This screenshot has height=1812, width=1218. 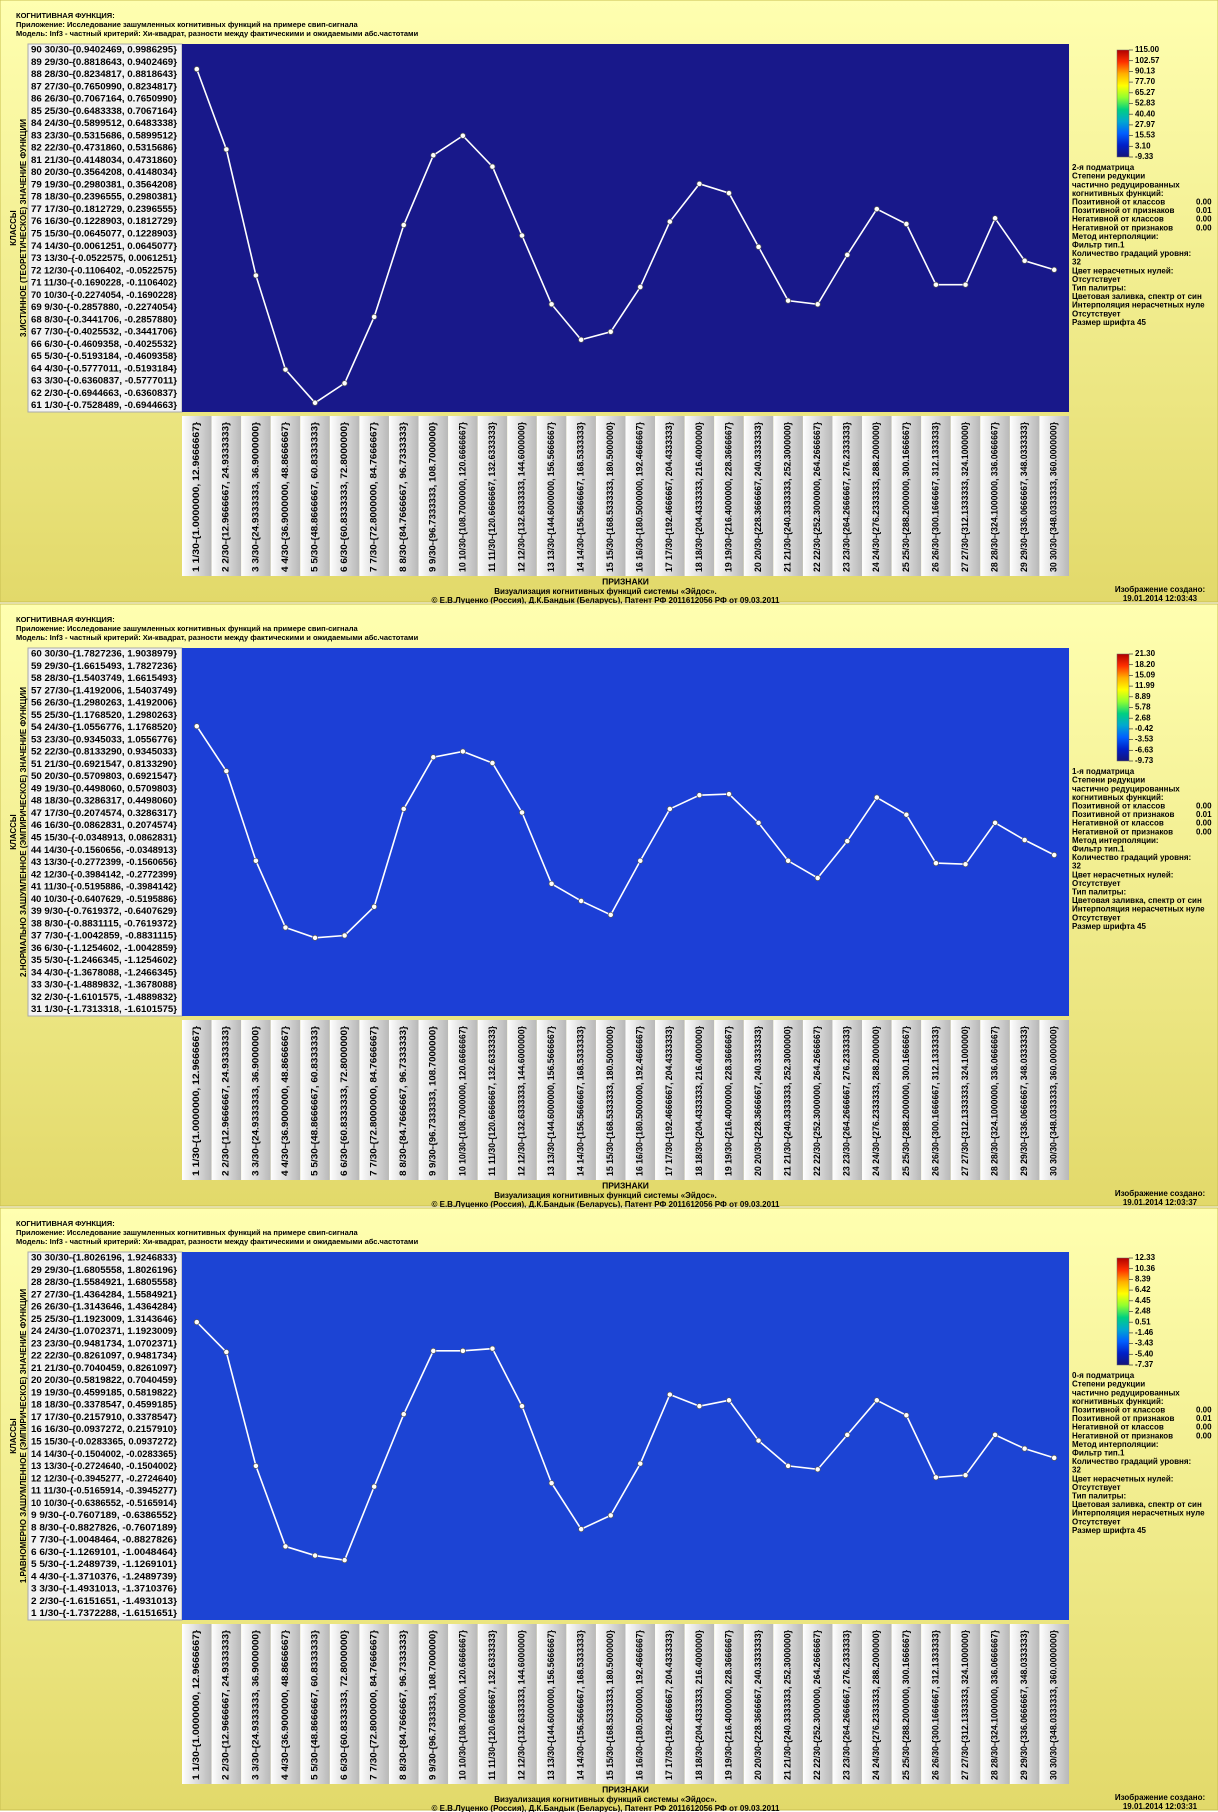 I want to click on y-axis-title: КЛАССЫ, so click(x=13, y=1436).